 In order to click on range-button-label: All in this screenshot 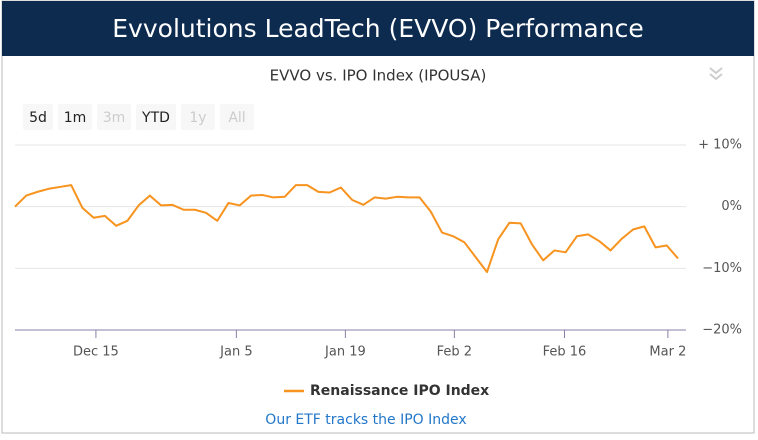, I will do `click(236, 118)`.